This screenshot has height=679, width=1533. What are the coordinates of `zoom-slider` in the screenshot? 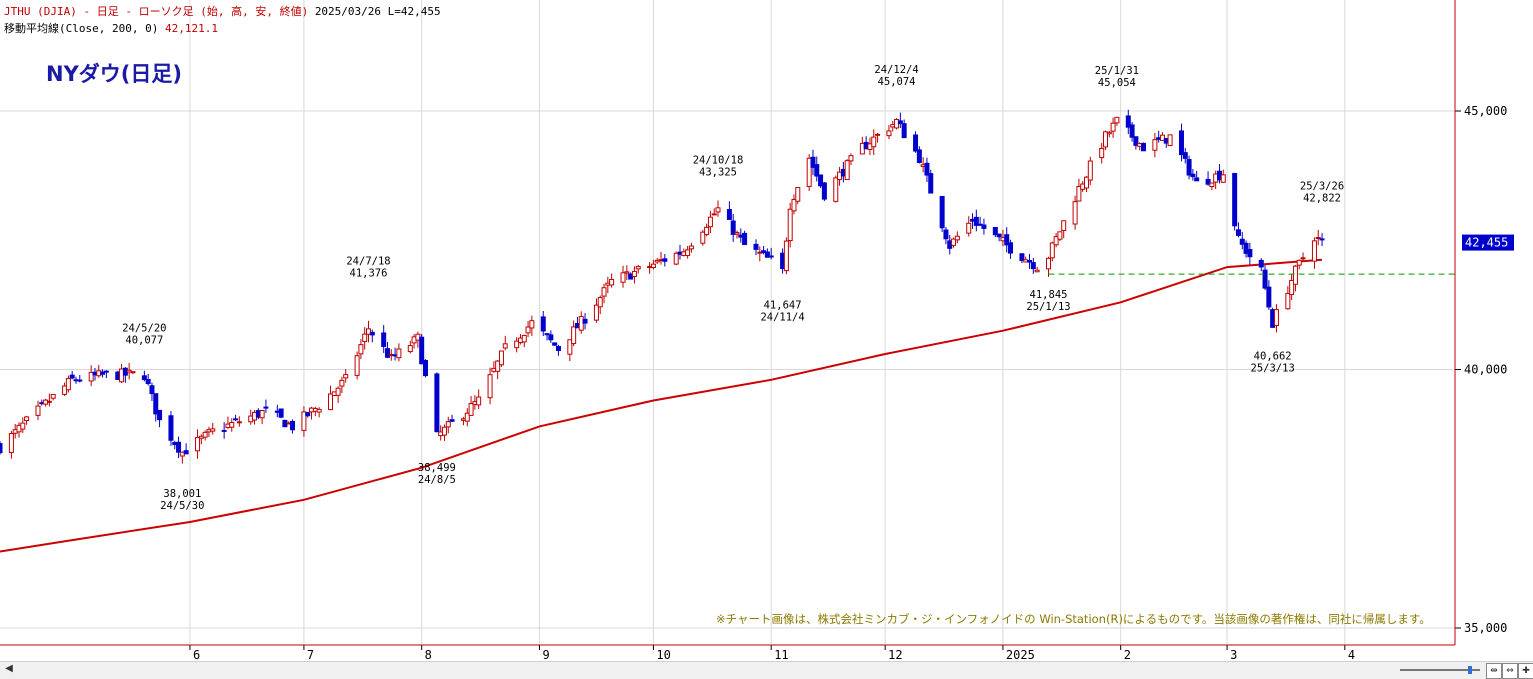 It's located at (1440, 670).